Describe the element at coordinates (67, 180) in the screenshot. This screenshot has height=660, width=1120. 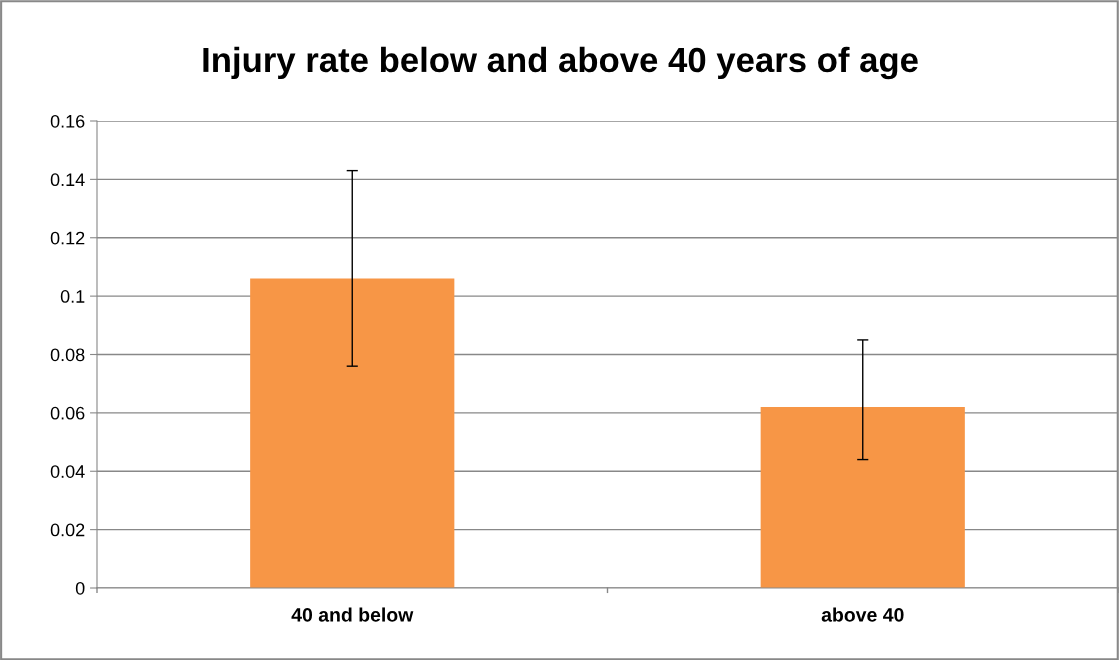
I see `y-tick-label: 0.14` at that location.